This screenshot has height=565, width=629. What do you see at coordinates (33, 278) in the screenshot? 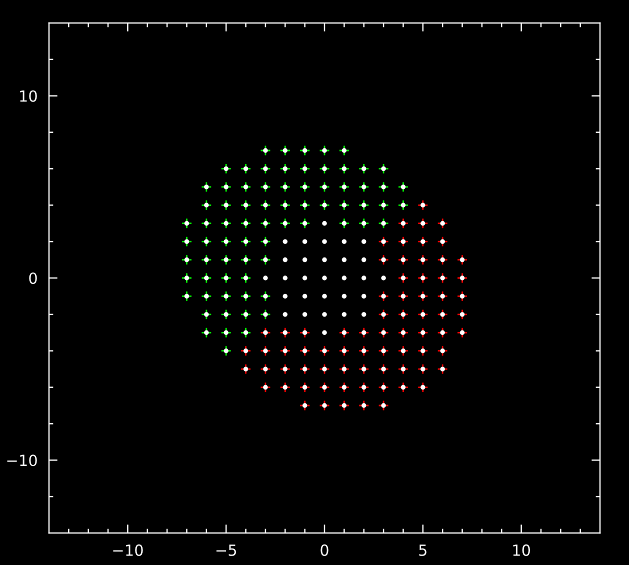
I see `y-tick-label: 0` at bounding box center [33, 278].